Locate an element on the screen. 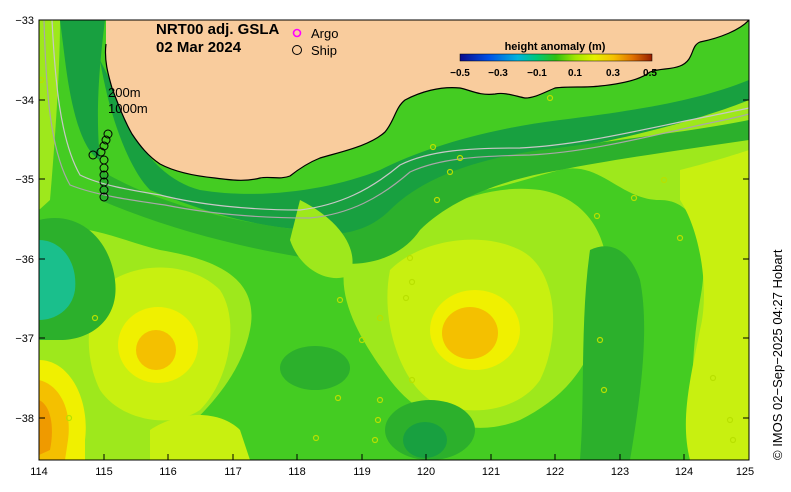  x-tick-label: 117 is located at coordinates (233, 472).